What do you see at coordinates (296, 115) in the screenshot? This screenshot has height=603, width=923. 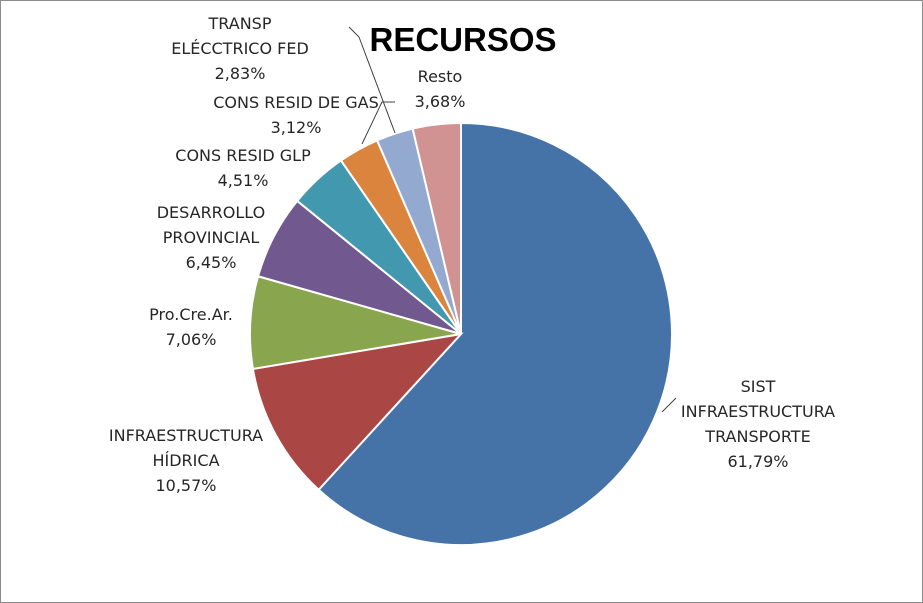 I see `data-label: CONS RESID DE GAS 3,12%` at bounding box center [296, 115].